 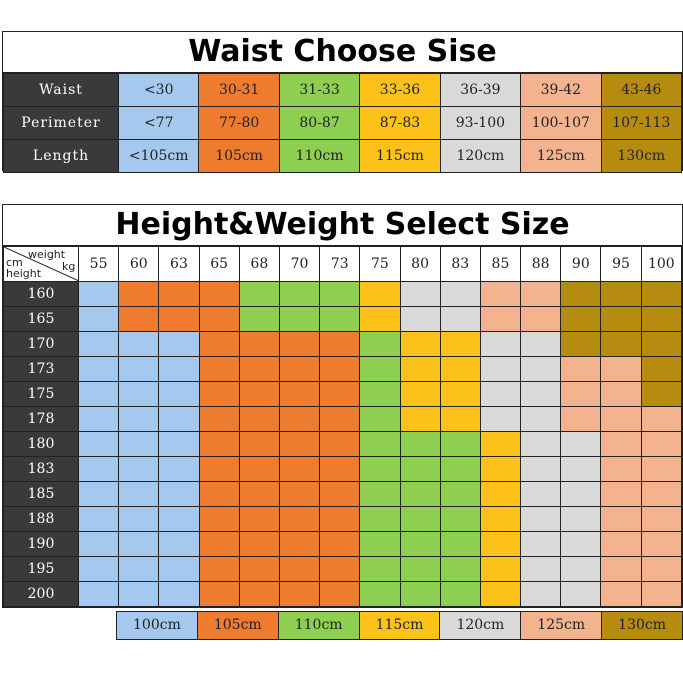 I want to click on height-label: 175, so click(x=41, y=394).